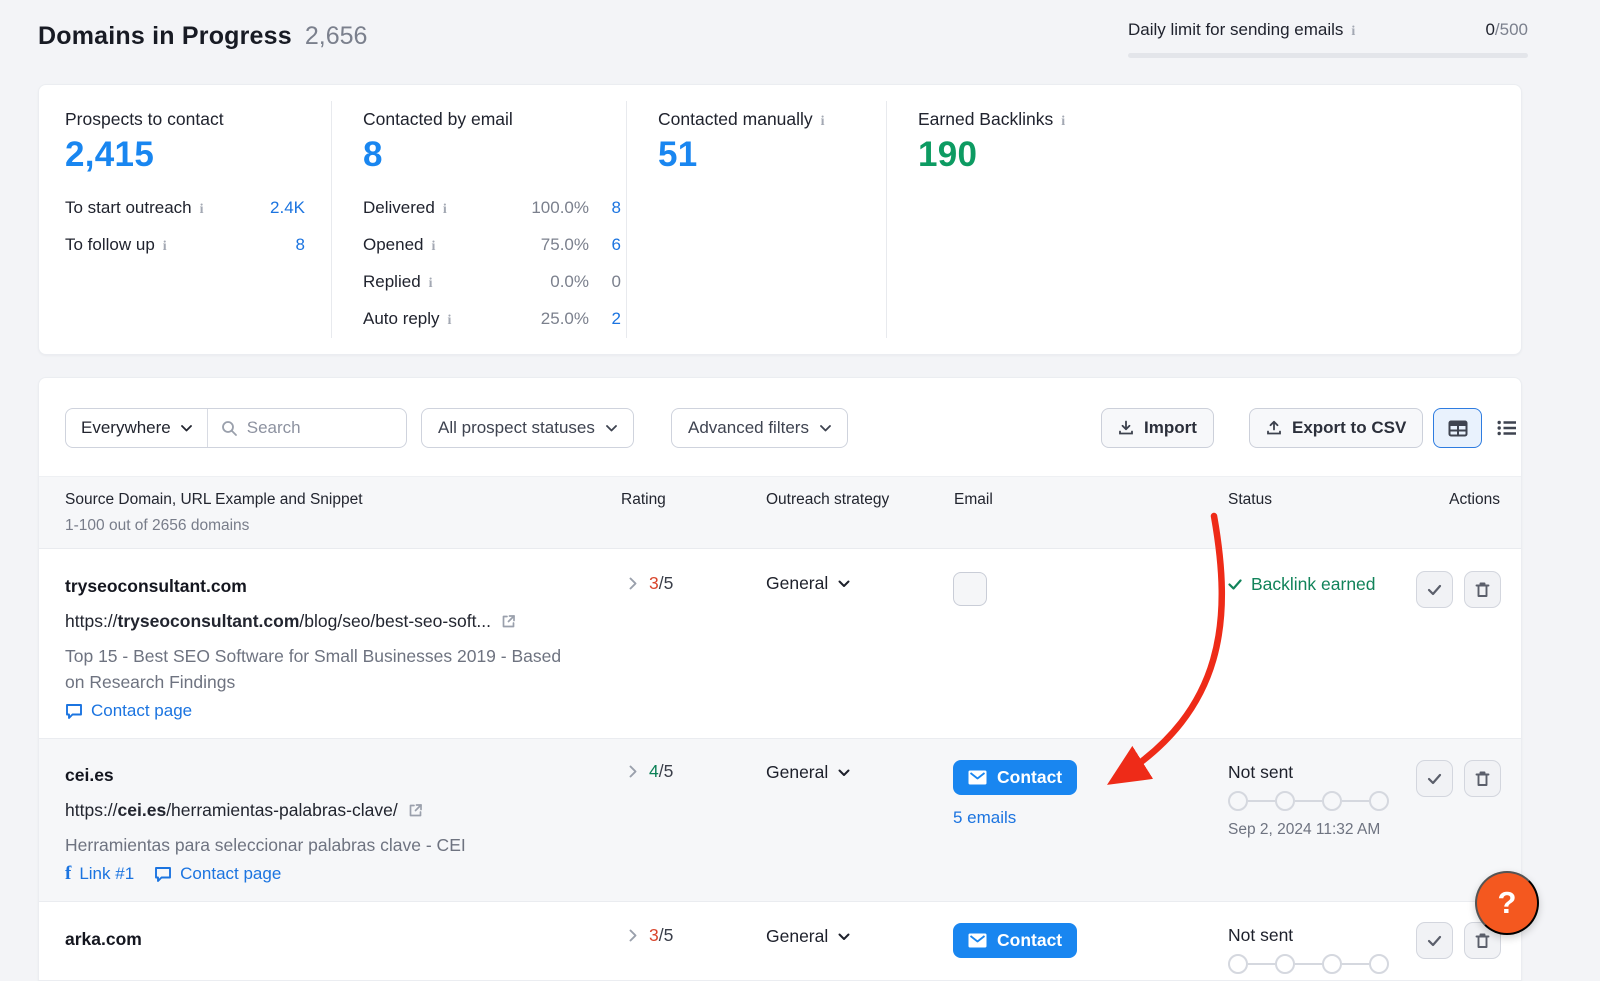 This screenshot has width=1600, height=981. I want to click on stat-delivered: Delivered i 100.0% 8, so click(492, 207).